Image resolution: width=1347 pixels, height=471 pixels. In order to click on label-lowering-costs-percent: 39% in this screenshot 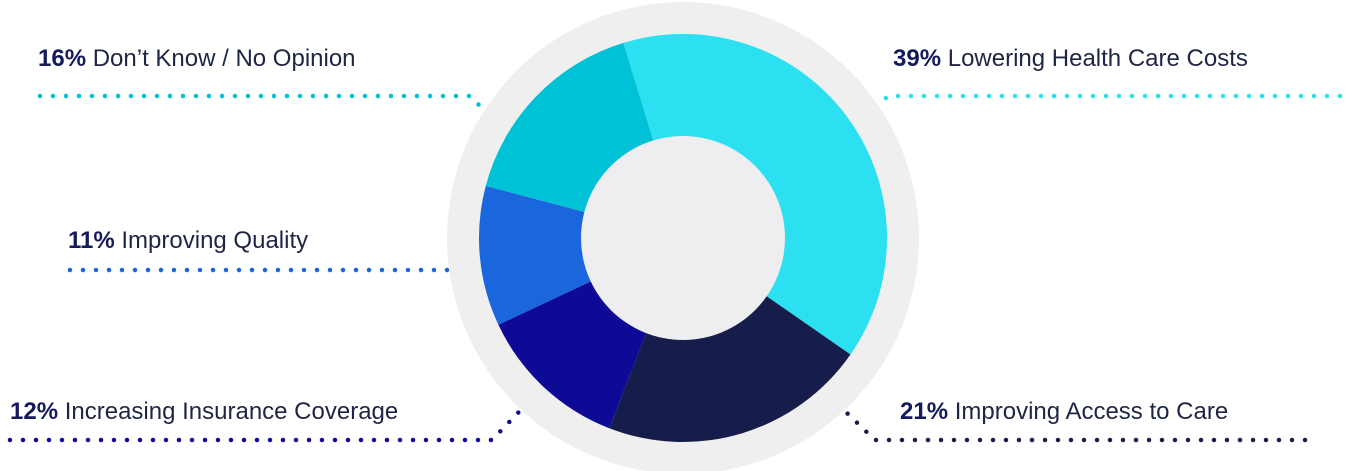, I will do `click(917, 58)`.